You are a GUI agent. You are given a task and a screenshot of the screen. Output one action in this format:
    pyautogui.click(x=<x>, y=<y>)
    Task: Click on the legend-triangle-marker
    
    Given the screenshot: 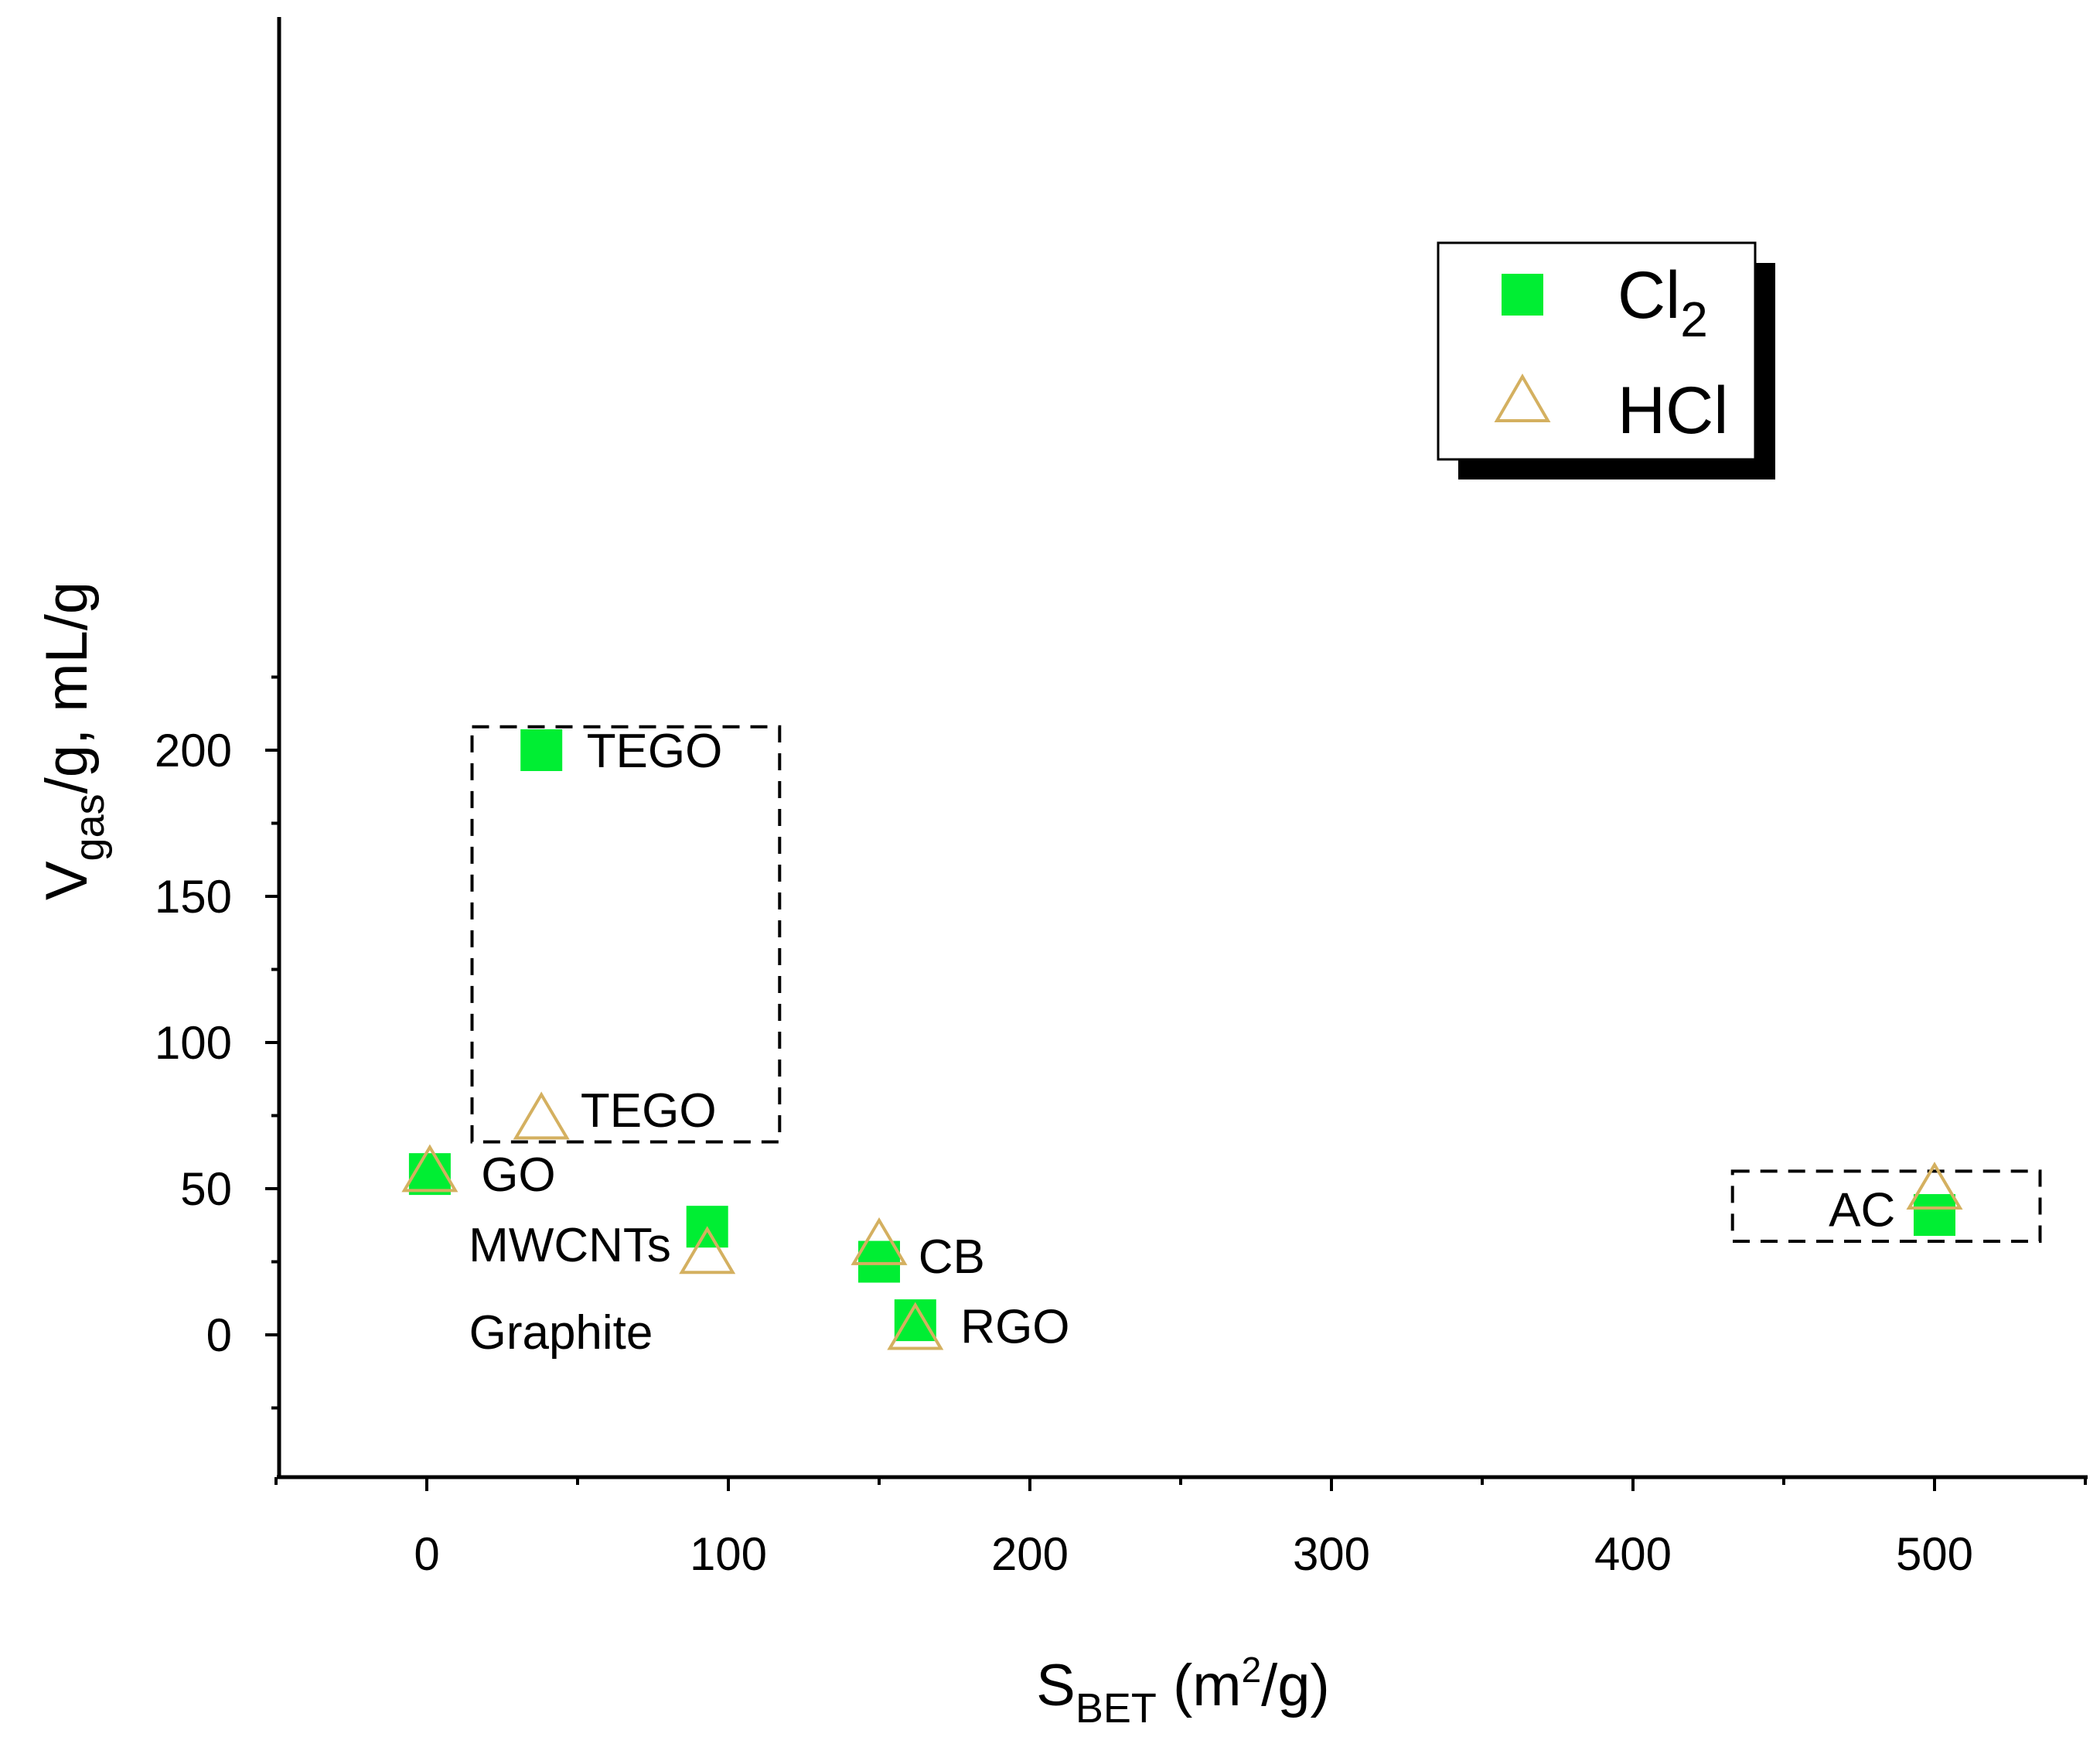 What is the action you would take?
    pyautogui.click(x=1522, y=398)
    